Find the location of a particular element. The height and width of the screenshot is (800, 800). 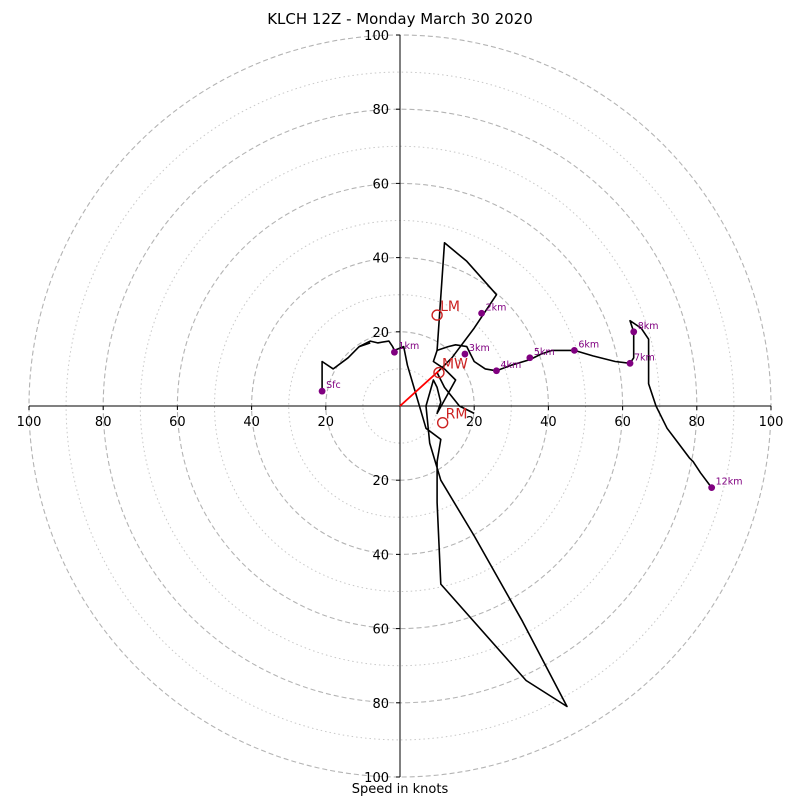

height-marker-label-8km: 8km is located at coordinates (648, 326).